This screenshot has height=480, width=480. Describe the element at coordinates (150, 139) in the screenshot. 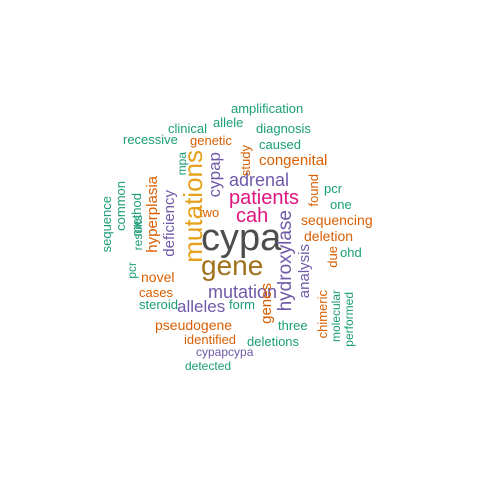

I see `word-recessive: recessive` at that location.